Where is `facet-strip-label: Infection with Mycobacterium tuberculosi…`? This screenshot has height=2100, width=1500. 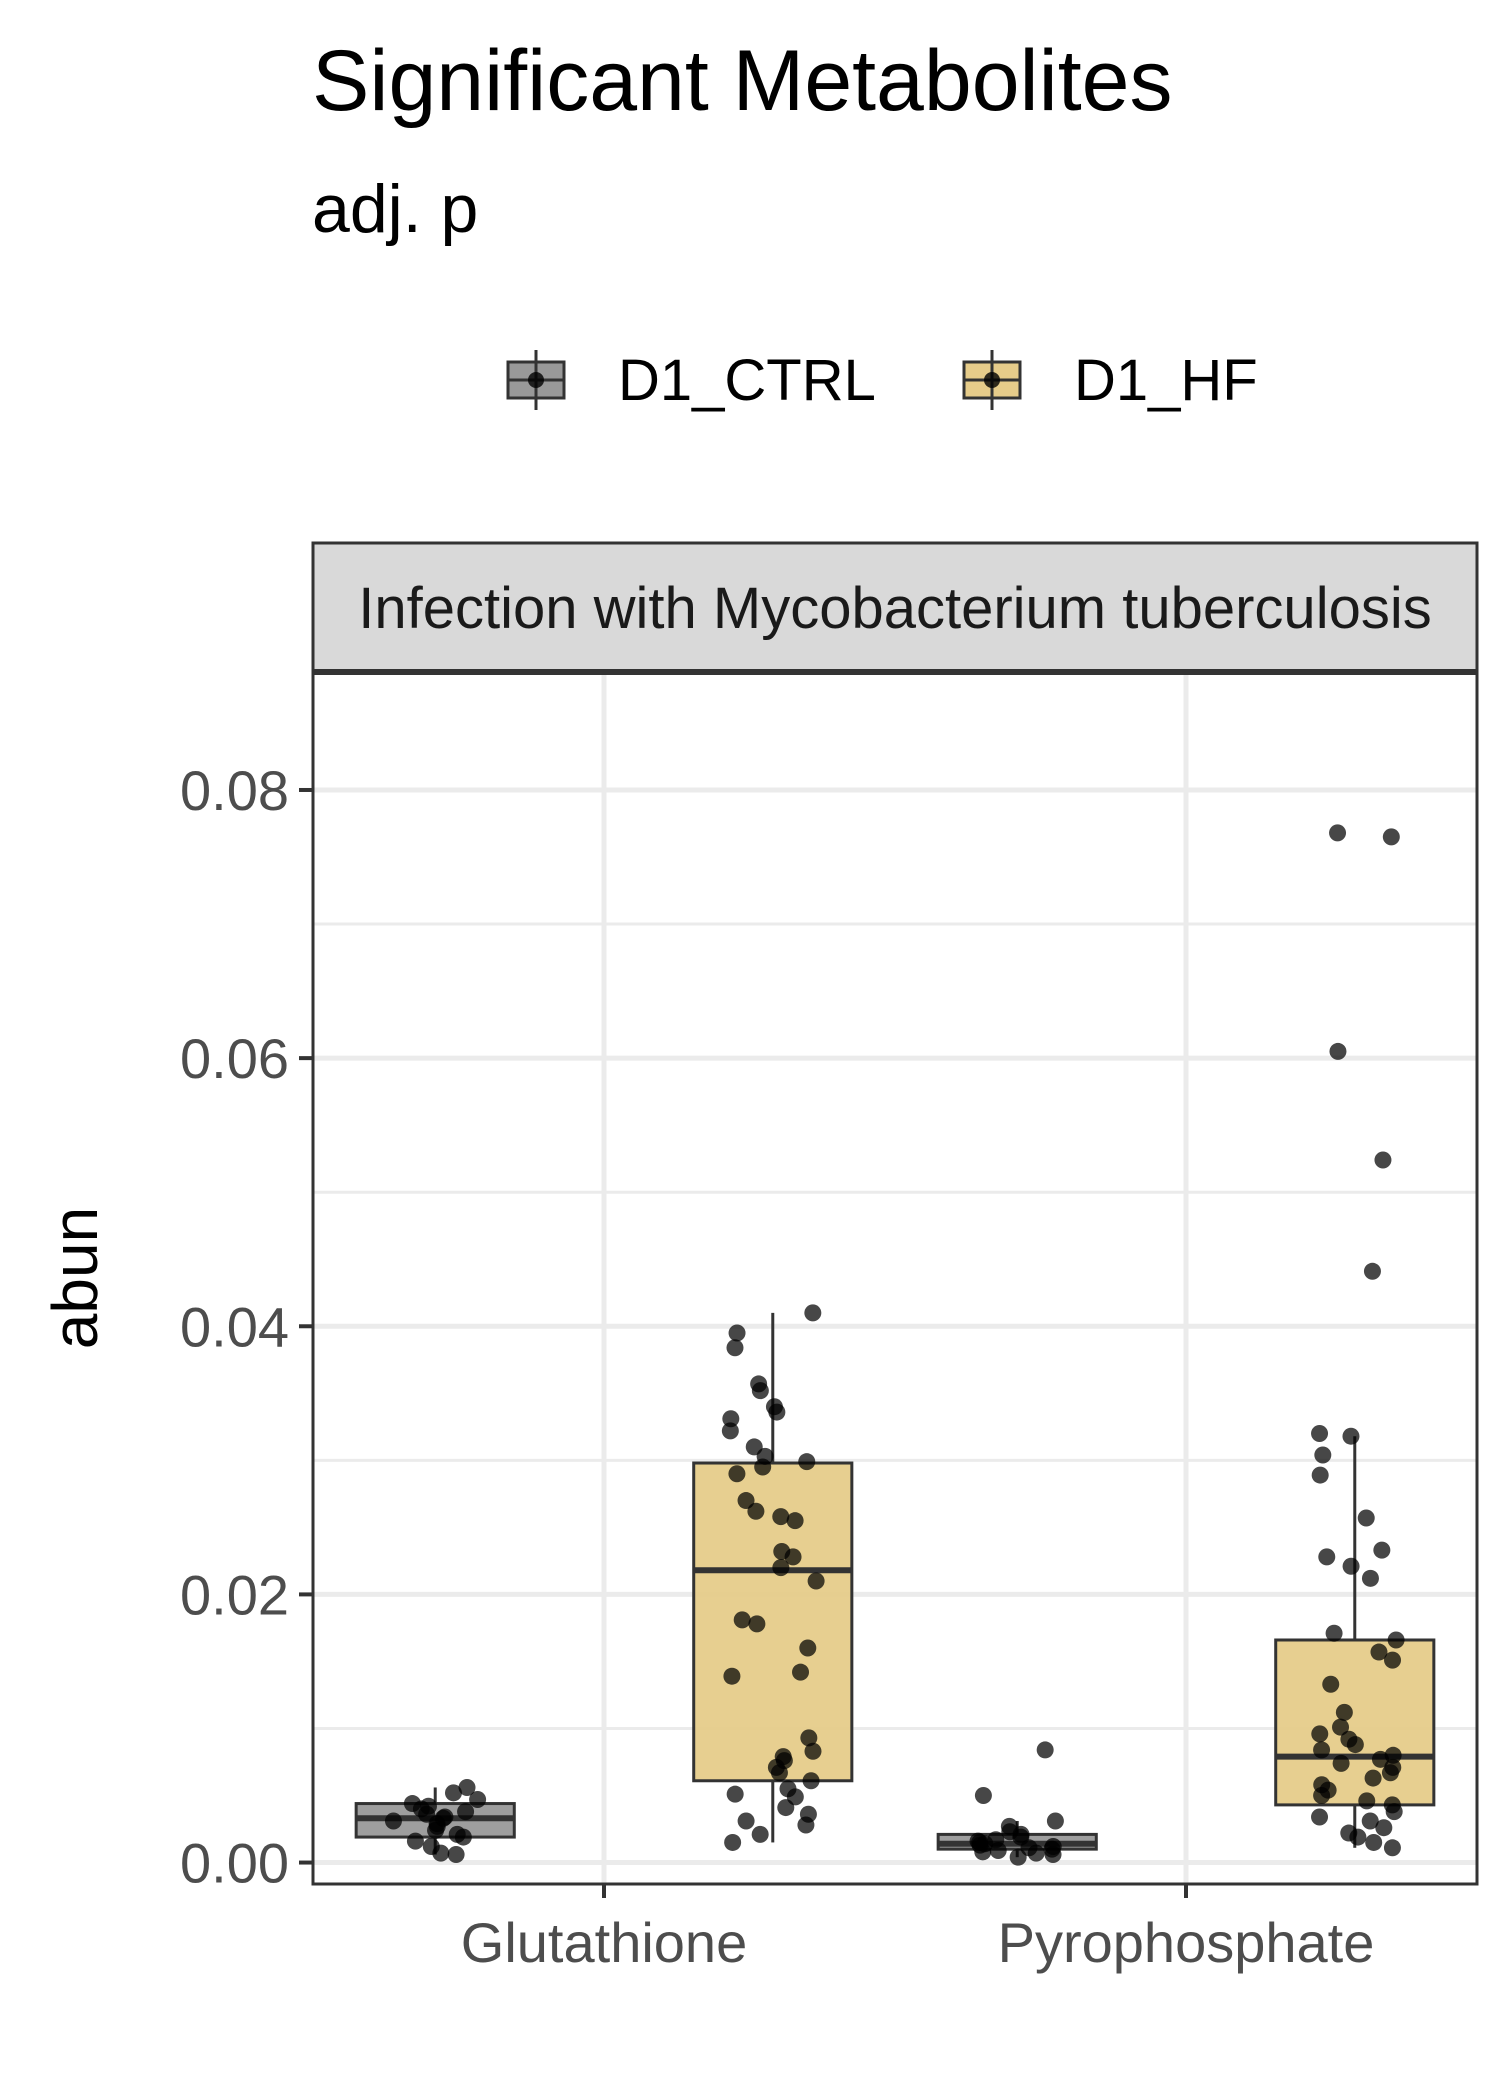
facet-strip-label: Infection with Mycobacterium tuberculosi… is located at coordinates (894, 608).